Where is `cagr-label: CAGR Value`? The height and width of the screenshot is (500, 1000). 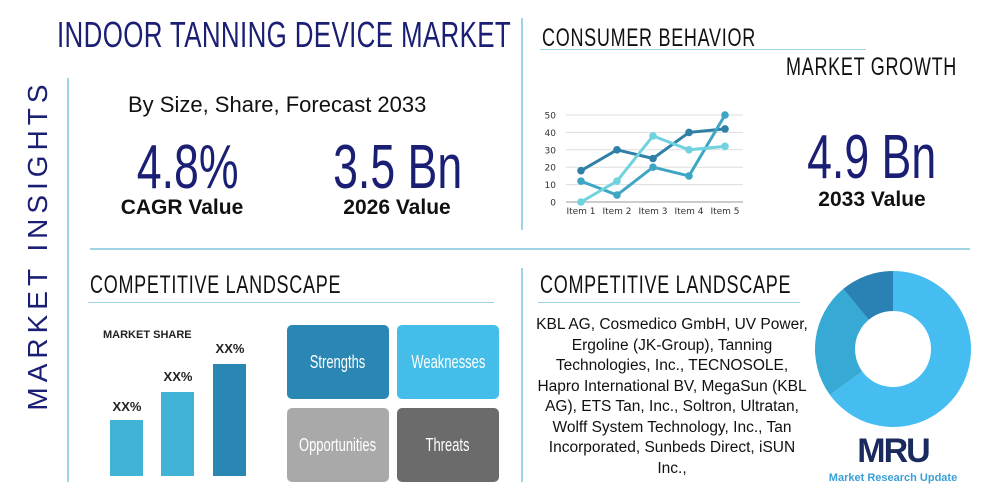
cagr-label: CAGR Value is located at coordinates (182, 207).